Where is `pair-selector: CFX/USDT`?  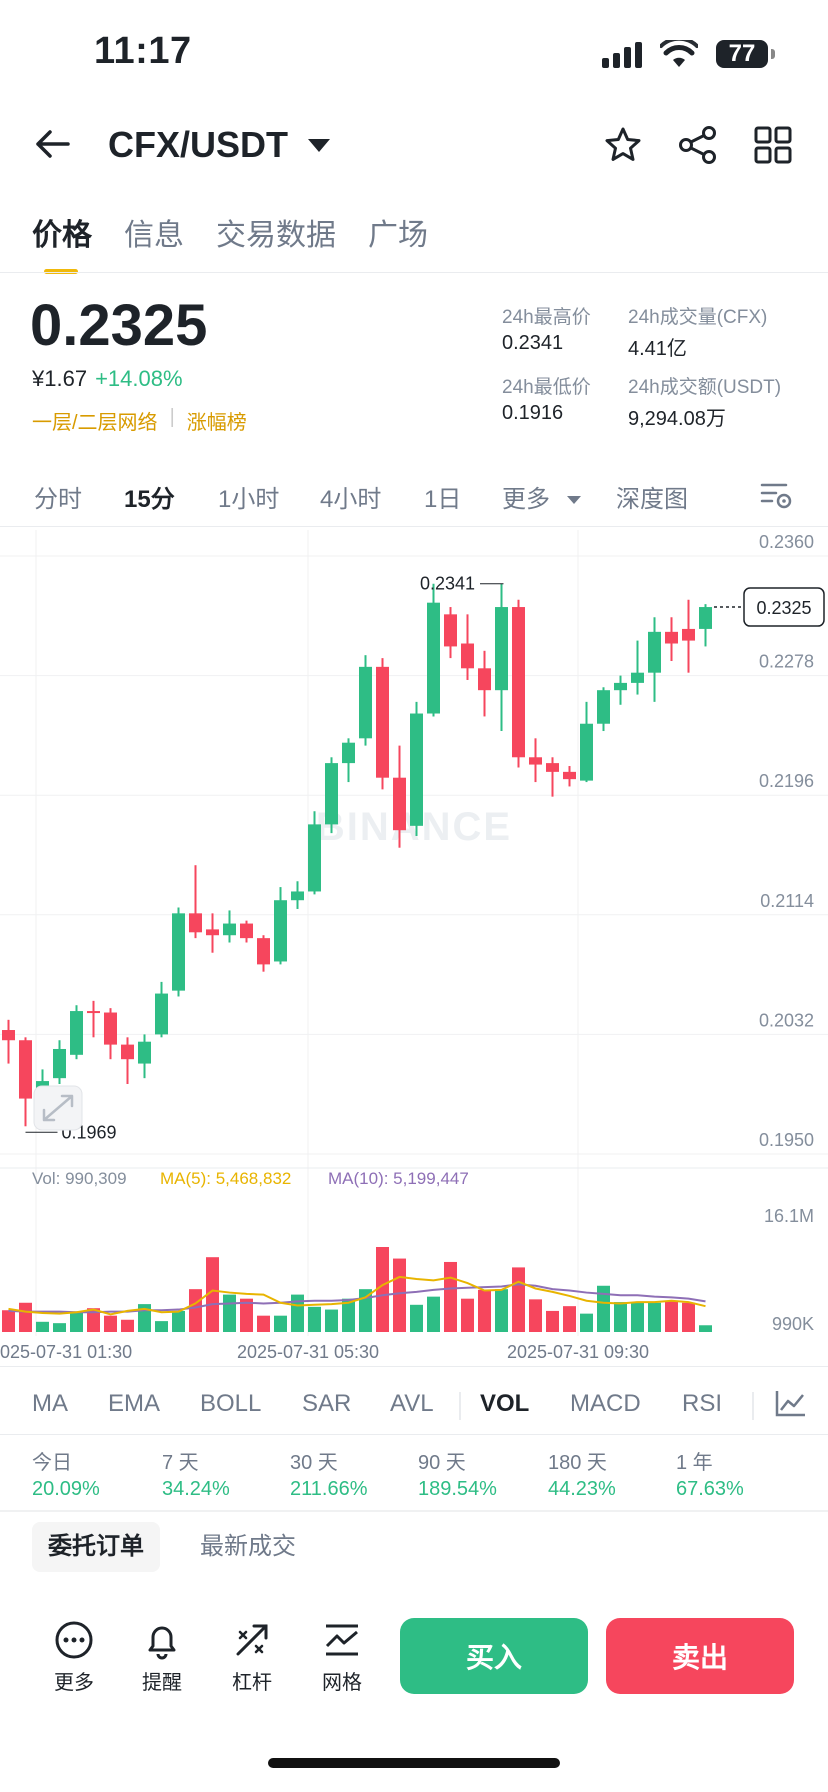
pair-selector: CFX/USDT is located at coordinates (219, 145).